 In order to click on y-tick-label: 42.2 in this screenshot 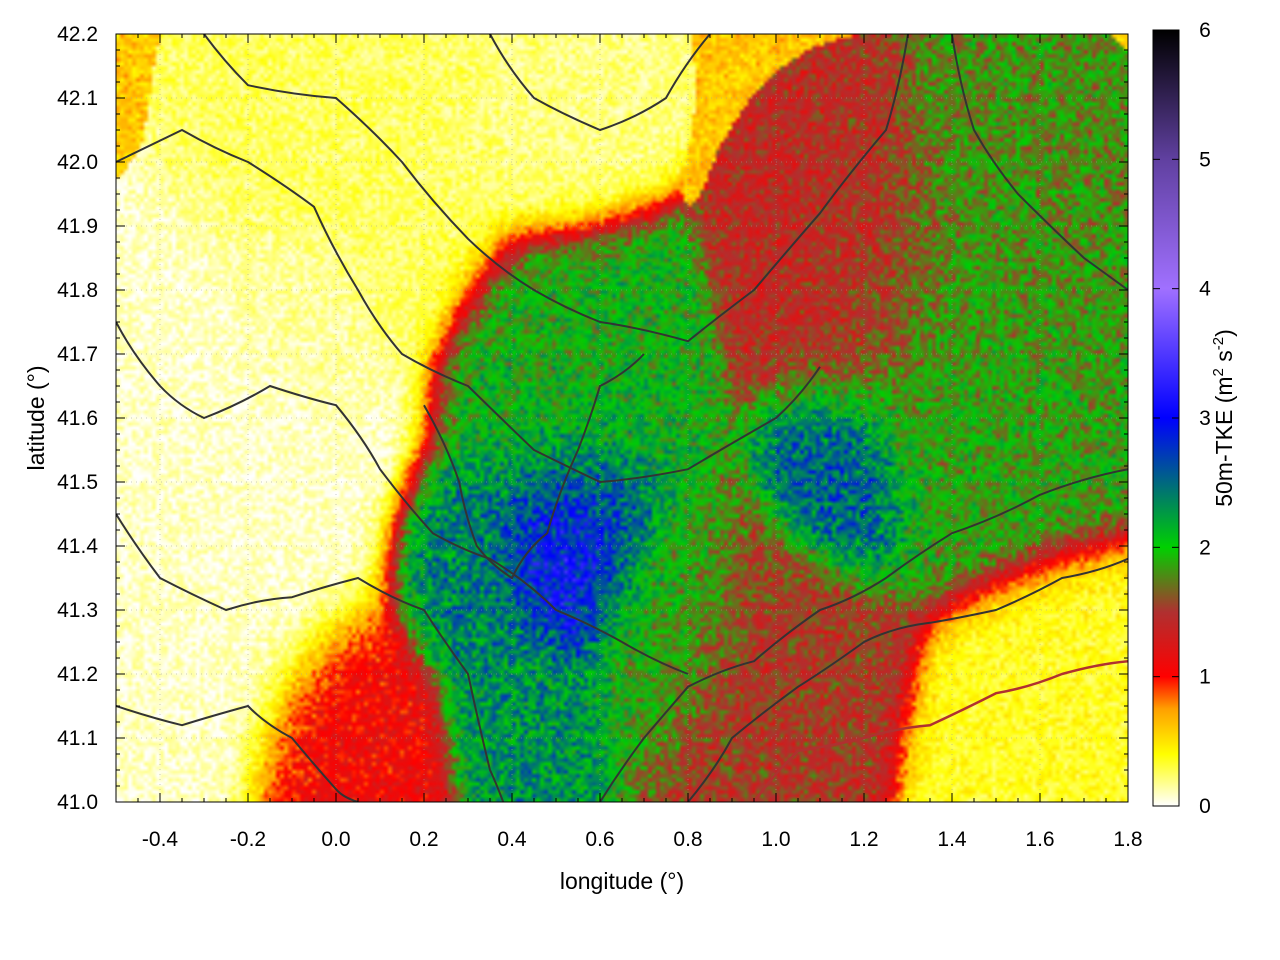, I will do `click(77, 34)`.